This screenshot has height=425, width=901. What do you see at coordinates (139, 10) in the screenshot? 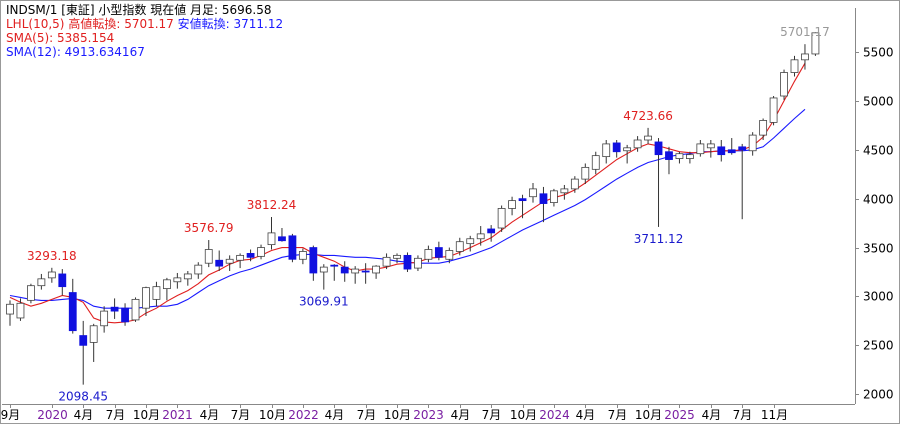
I see `legend-title: INDSM/1 [東証] 小型指数 現在値 月足: 5696.58` at bounding box center [139, 10].